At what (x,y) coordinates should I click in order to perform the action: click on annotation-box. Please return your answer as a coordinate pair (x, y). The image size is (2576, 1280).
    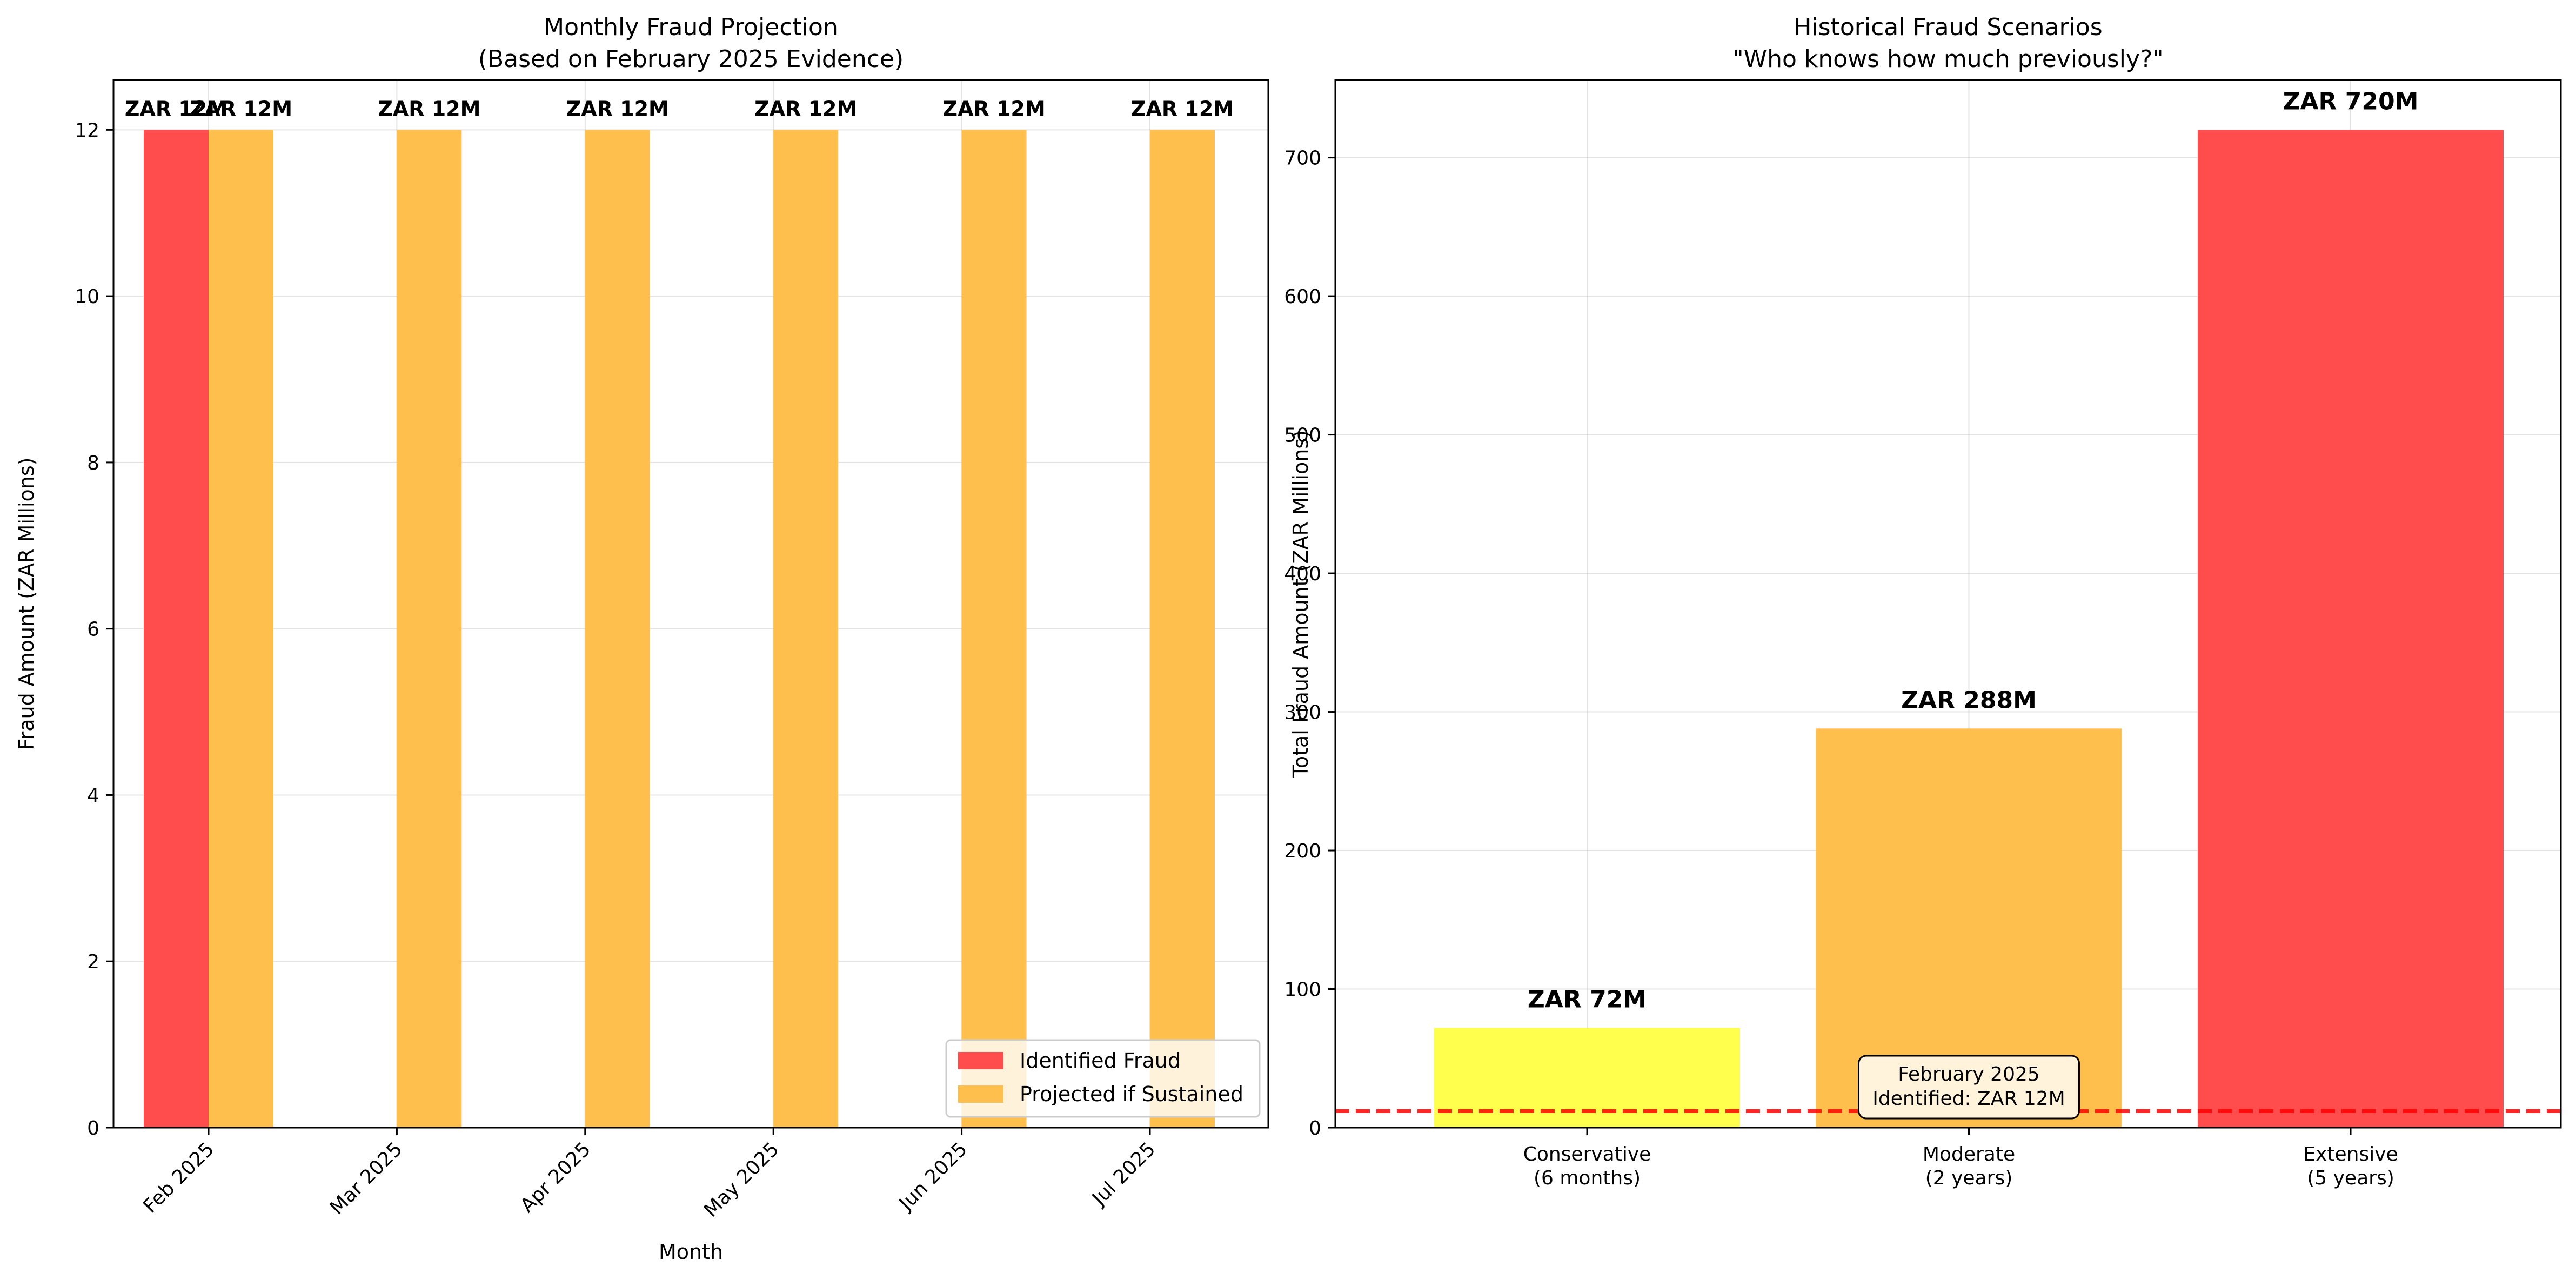
    Looking at the image, I should click on (1969, 1087).